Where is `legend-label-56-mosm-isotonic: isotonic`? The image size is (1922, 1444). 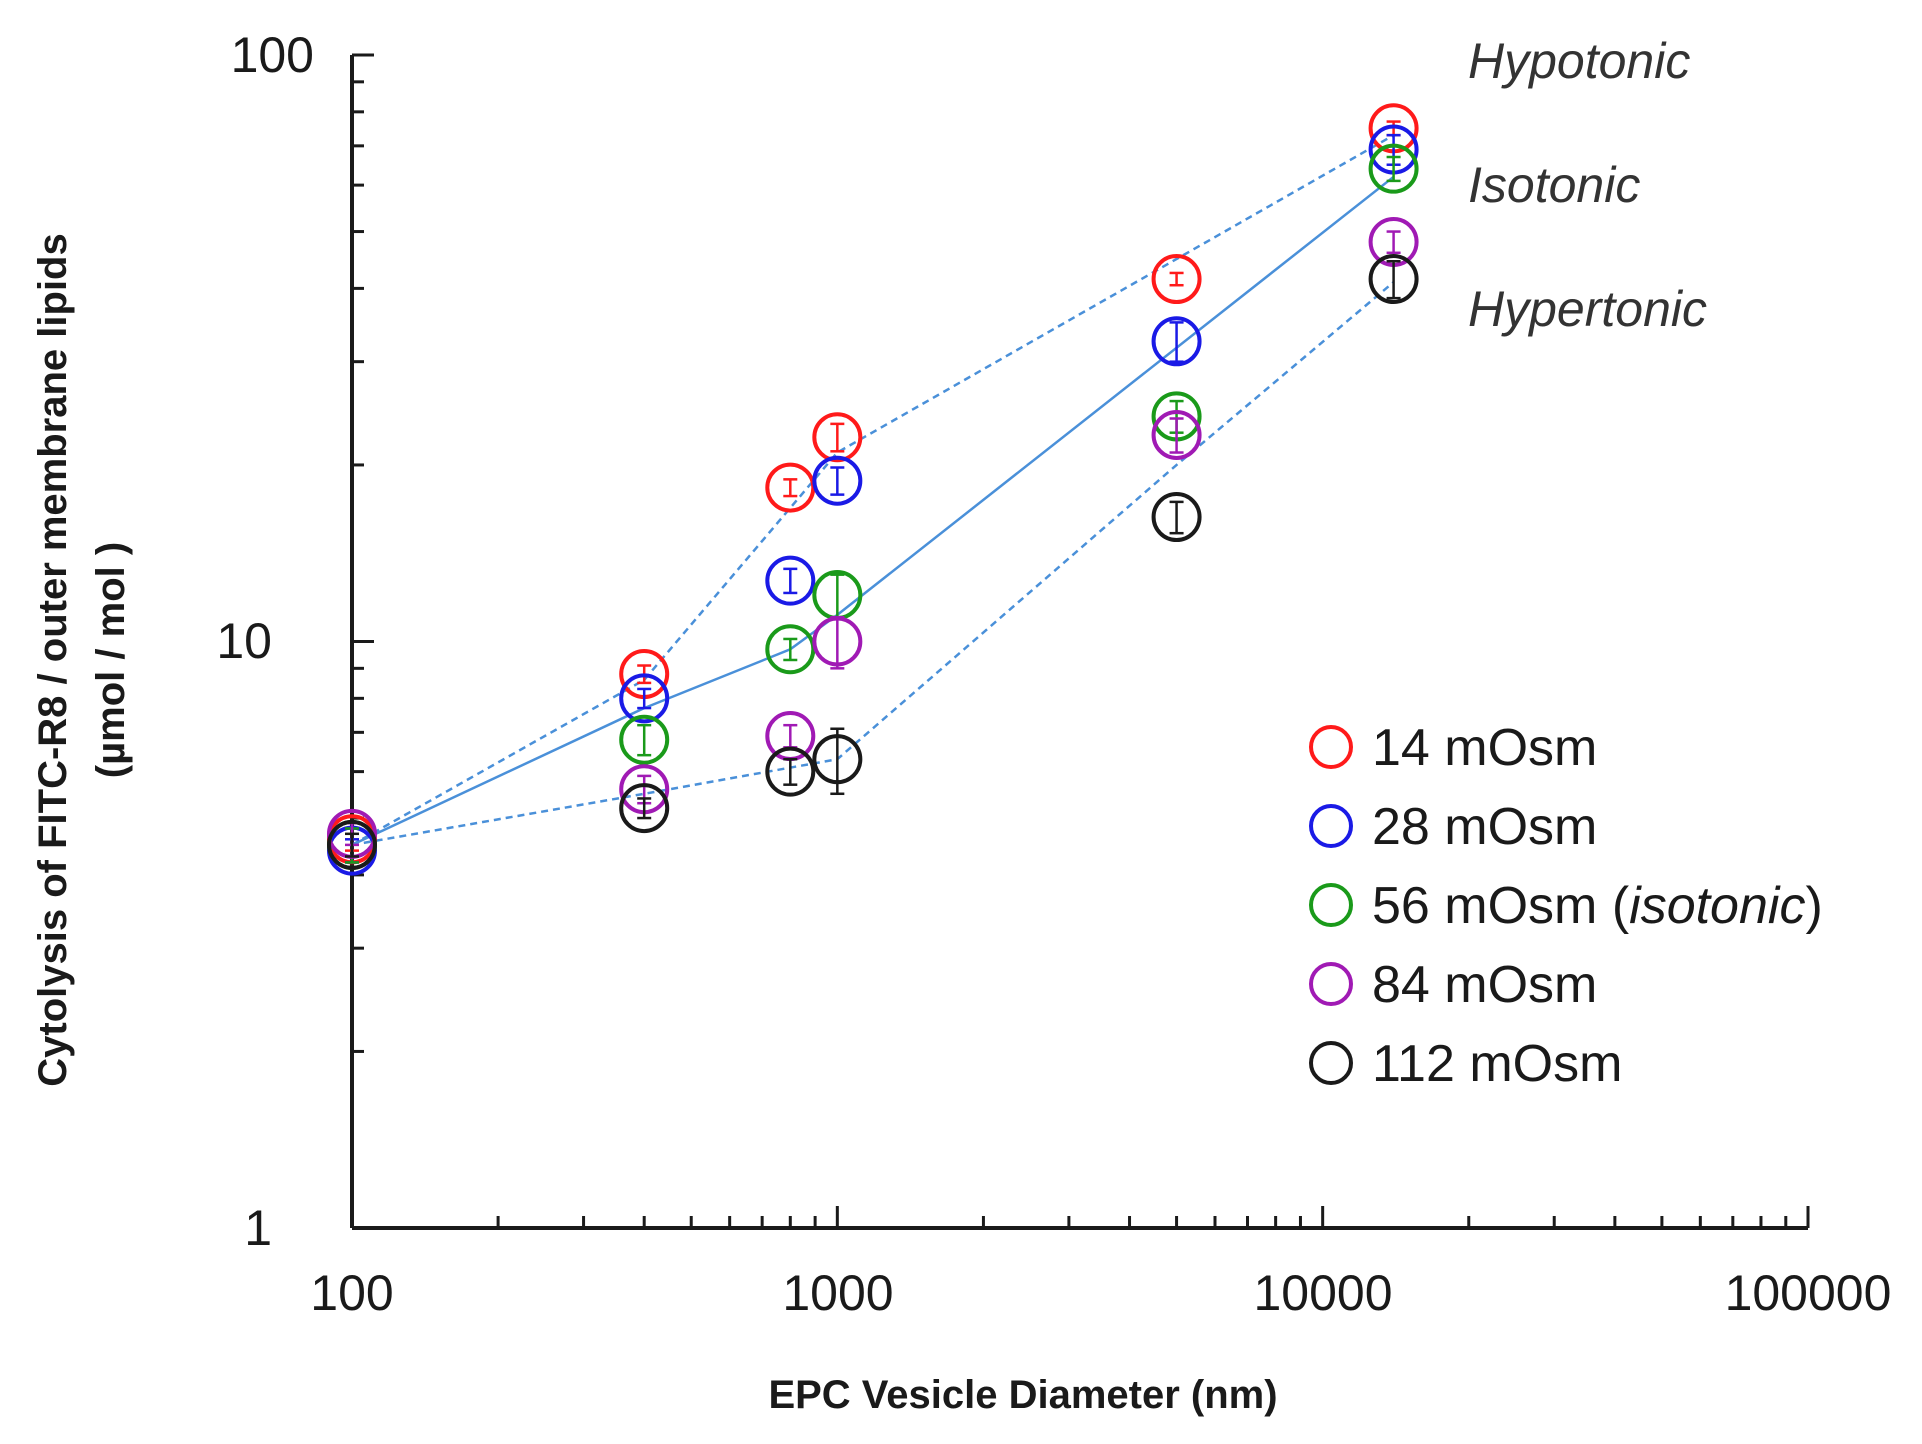
legend-label-56-mosm-isotonic: isotonic is located at coordinates (1717, 906).